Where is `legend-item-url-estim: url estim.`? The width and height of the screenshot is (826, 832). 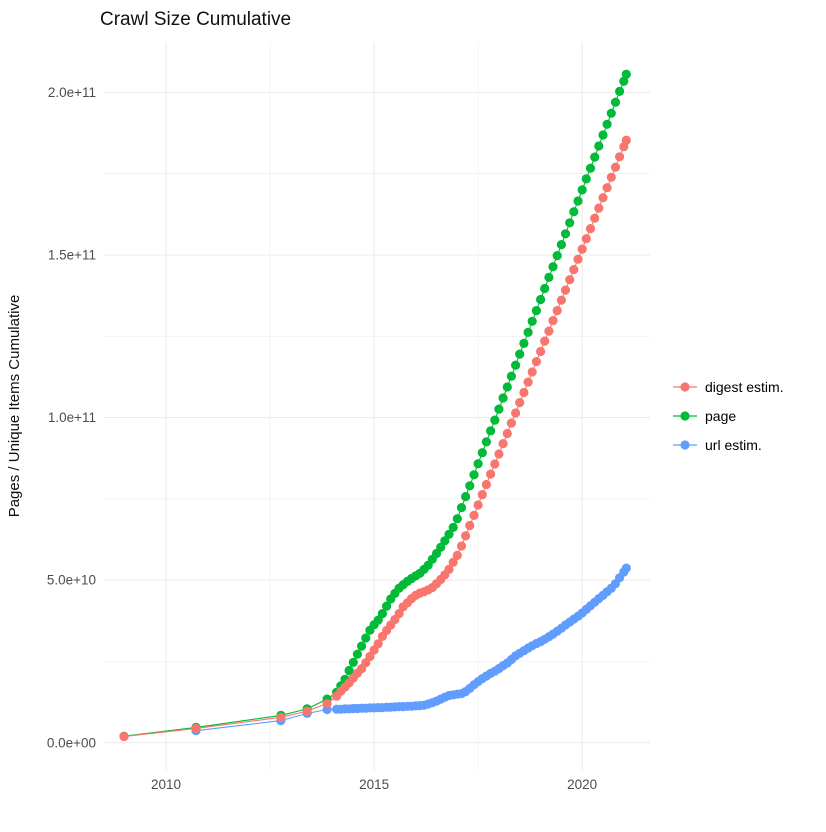 legend-item-url-estim: url estim. is located at coordinates (728, 445).